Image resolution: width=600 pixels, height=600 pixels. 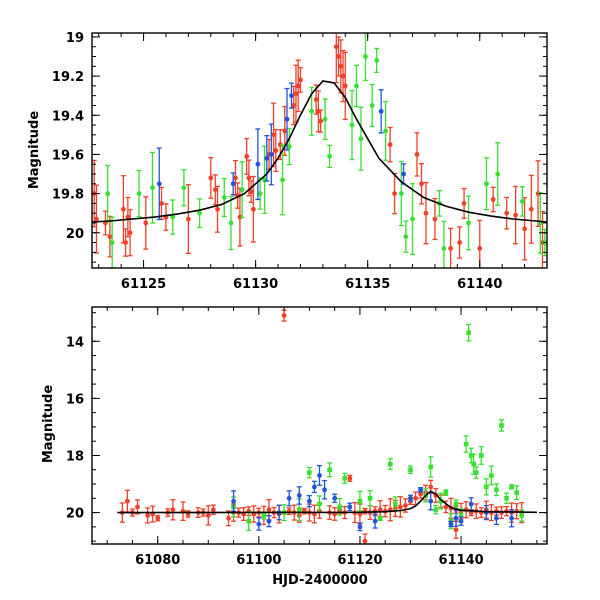 I want to click on y-tick-label: 18, so click(x=75, y=456).